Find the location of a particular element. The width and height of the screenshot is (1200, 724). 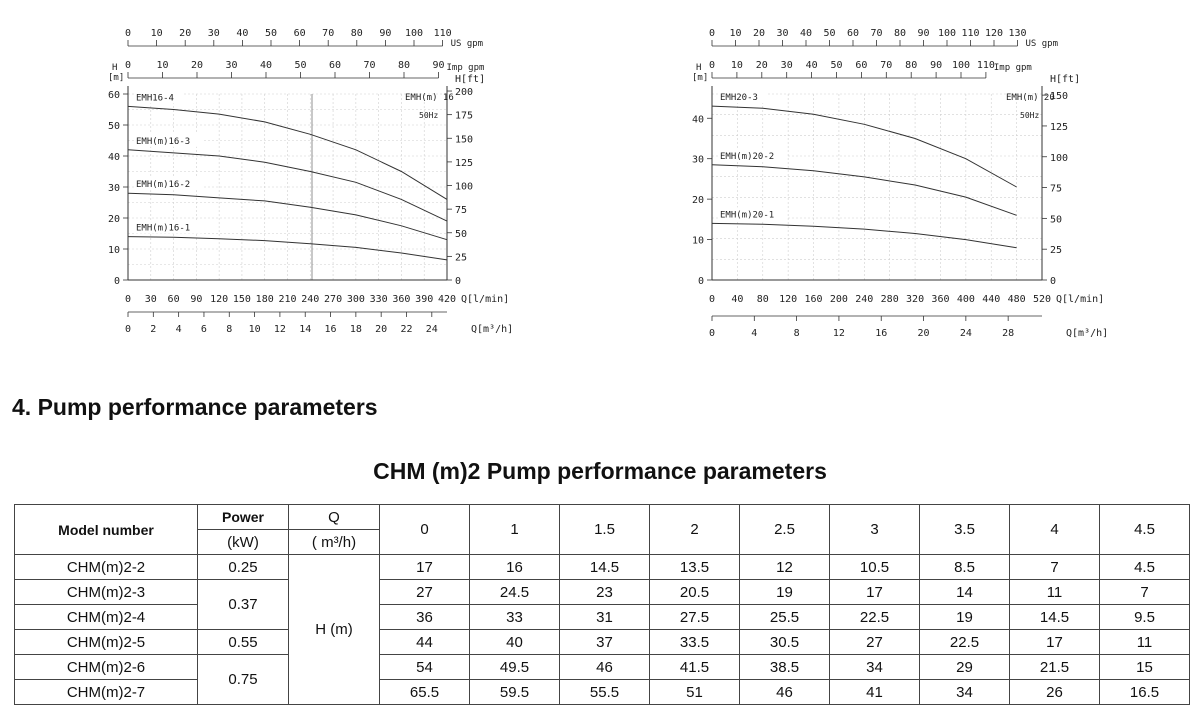

q-lmin-tick-label: 300 is located at coordinates (356, 299).